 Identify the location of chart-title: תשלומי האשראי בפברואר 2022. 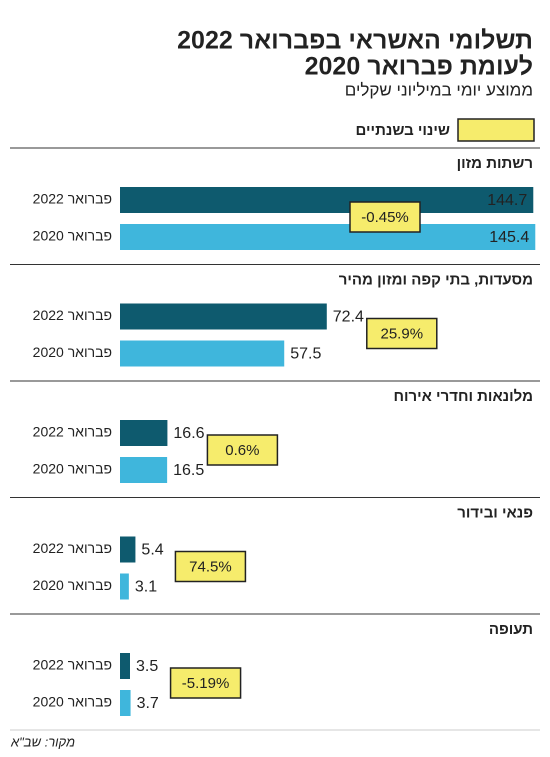
(355, 41).